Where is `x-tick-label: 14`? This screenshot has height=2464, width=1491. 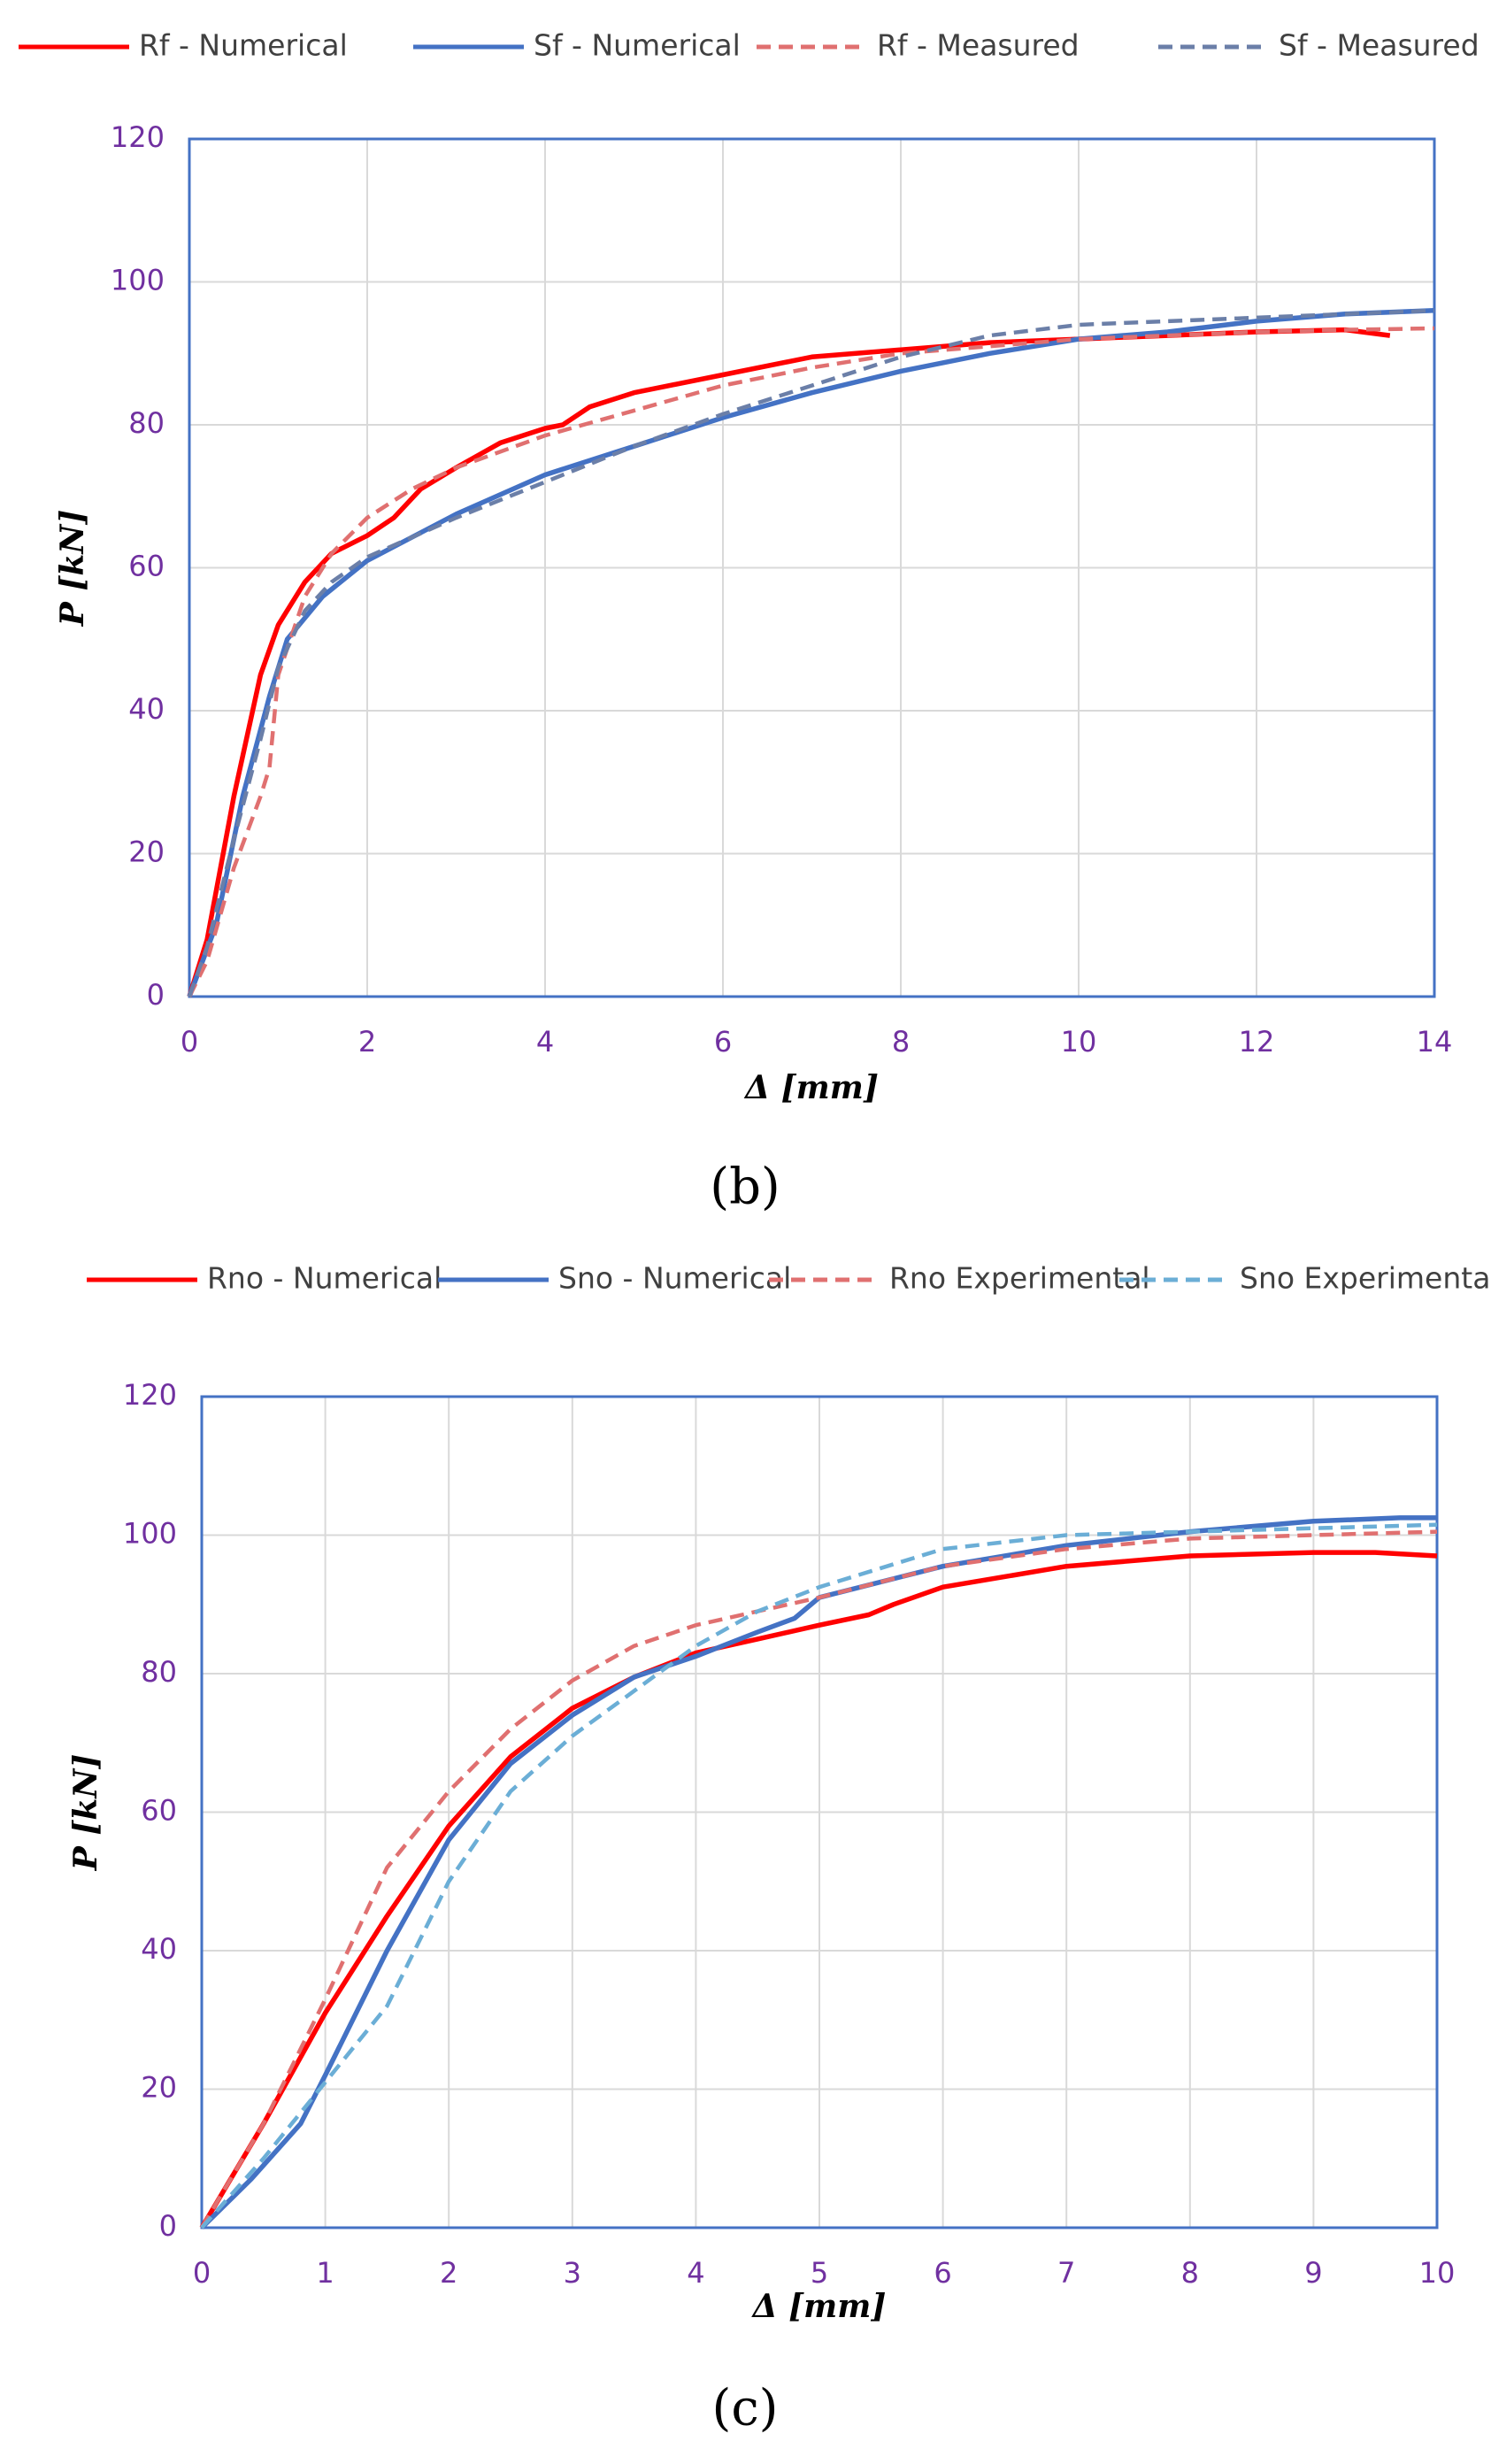
x-tick-label: 14 is located at coordinates (1435, 1042).